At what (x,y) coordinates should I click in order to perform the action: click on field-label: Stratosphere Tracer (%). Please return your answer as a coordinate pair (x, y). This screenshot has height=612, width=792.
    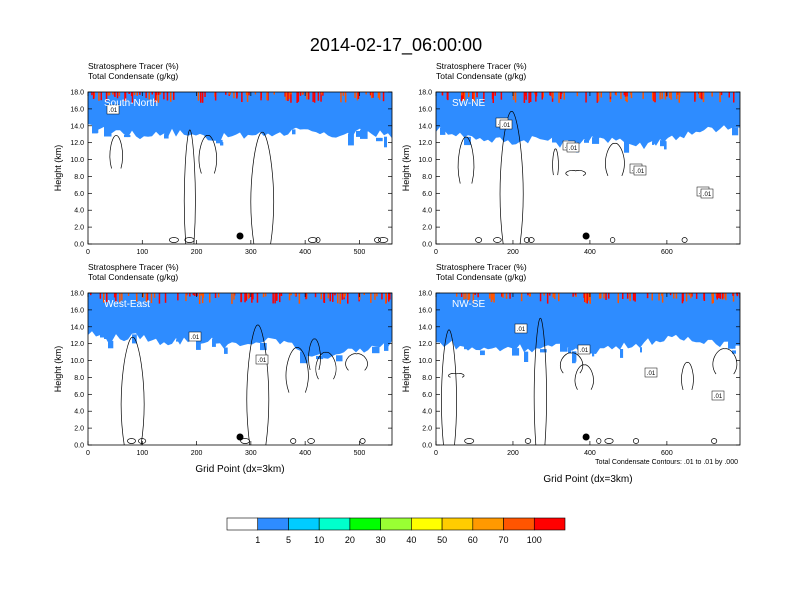
    Looking at the image, I should click on (133, 66).